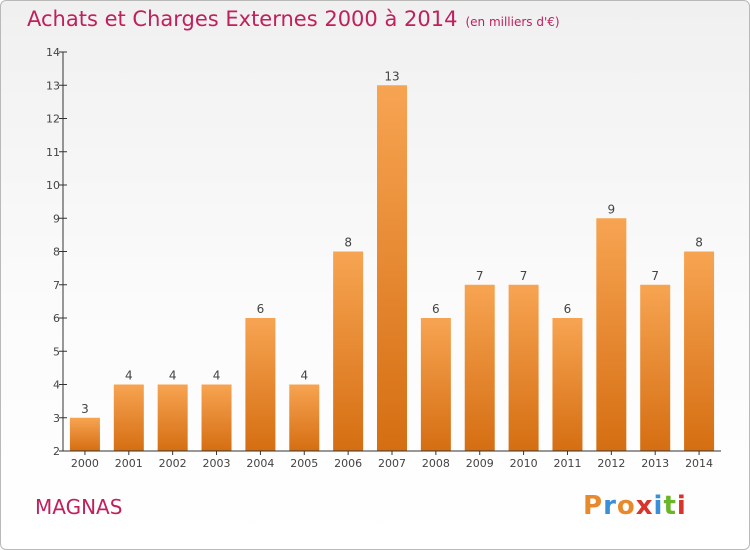  What do you see at coordinates (567, 384) in the screenshot?
I see `bar-2011` at bounding box center [567, 384].